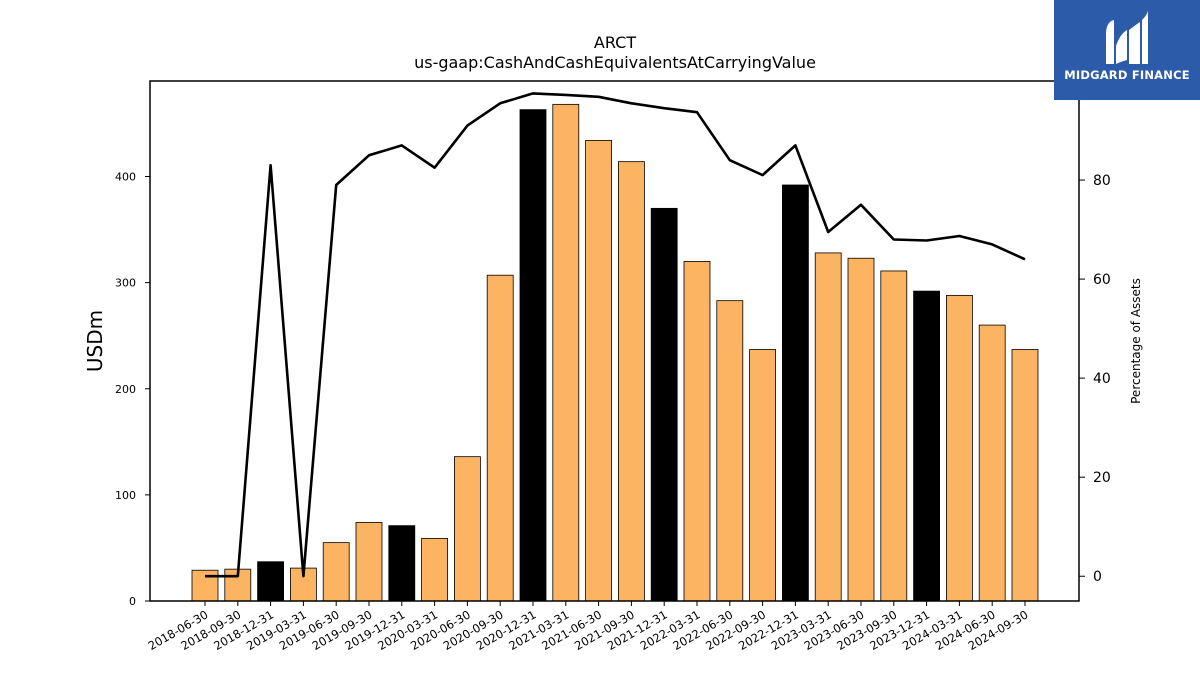 This screenshot has height=675, width=1200. What do you see at coordinates (1102, 478) in the screenshot?
I see `y2-tick-label: 20` at bounding box center [1102, 478].